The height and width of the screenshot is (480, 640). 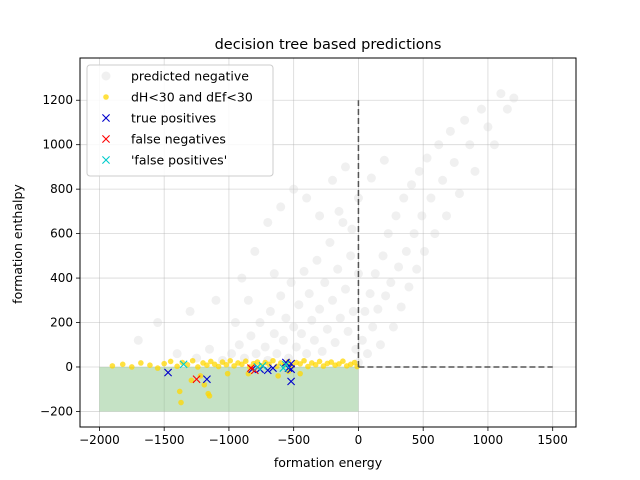 I want to click on x-tick-label: −500, so click(x=293, y=440).